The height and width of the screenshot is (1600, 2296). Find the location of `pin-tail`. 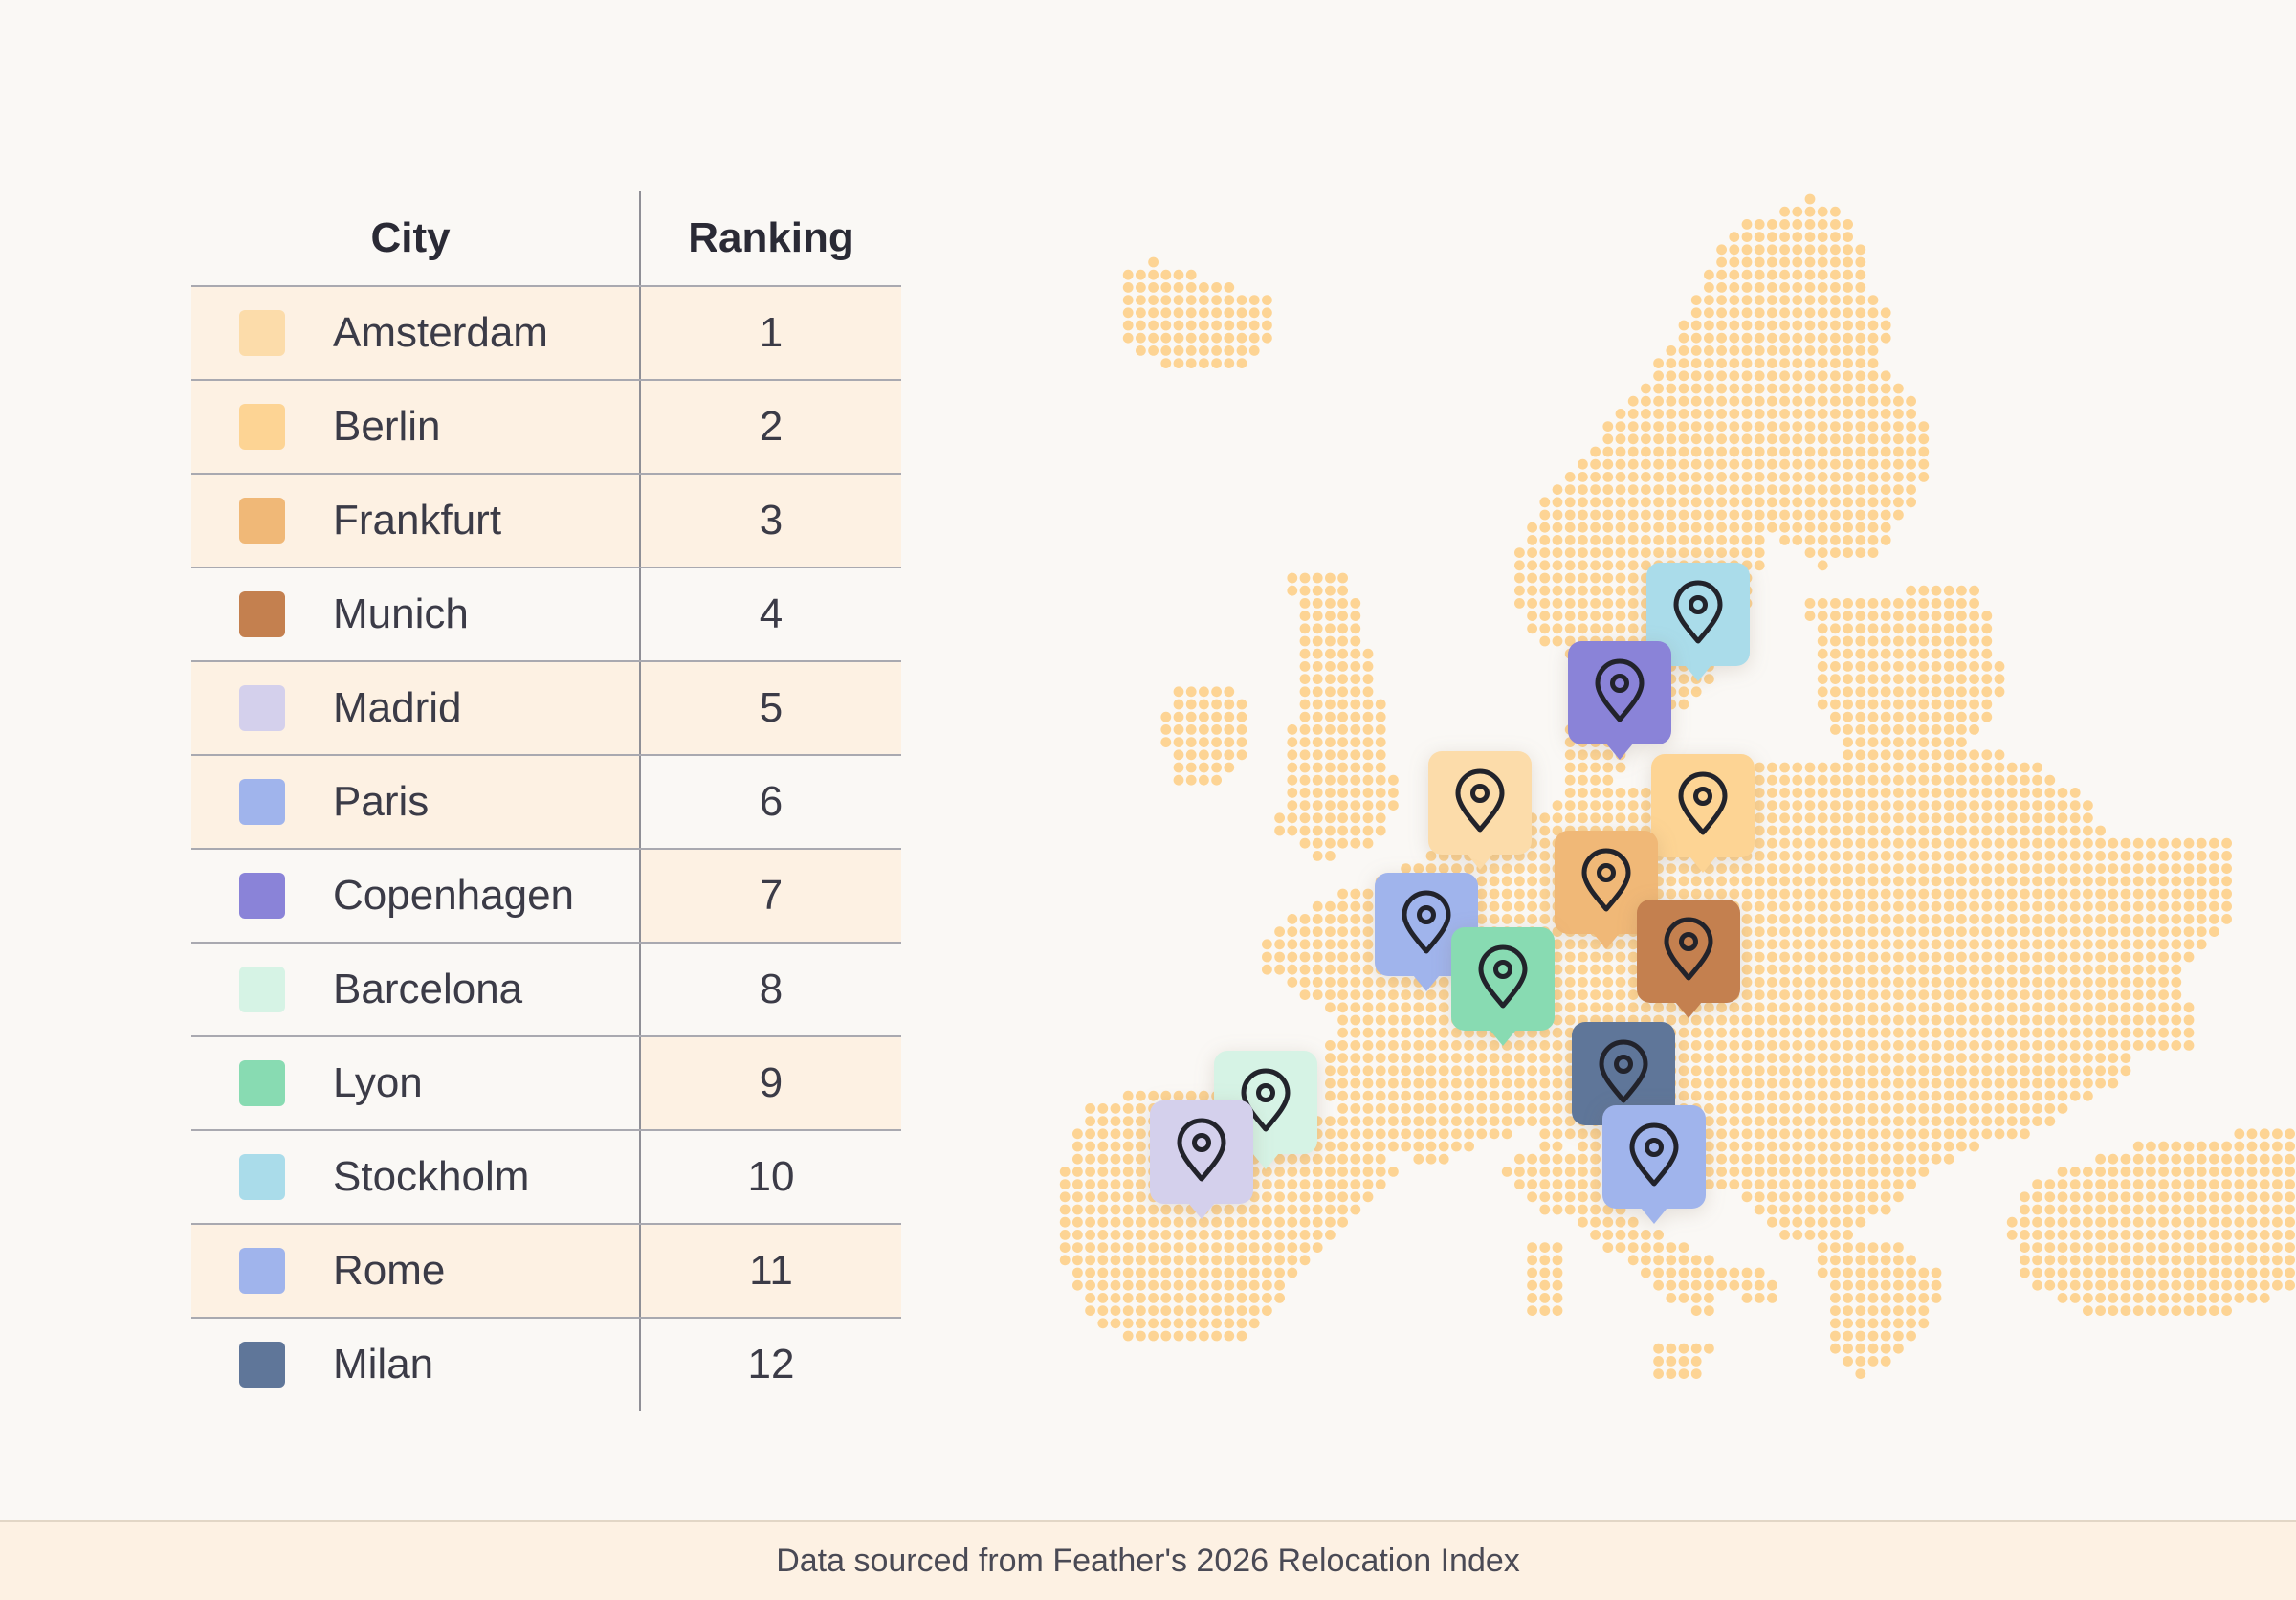

pin-tail is located at coordinates (1426, 983).